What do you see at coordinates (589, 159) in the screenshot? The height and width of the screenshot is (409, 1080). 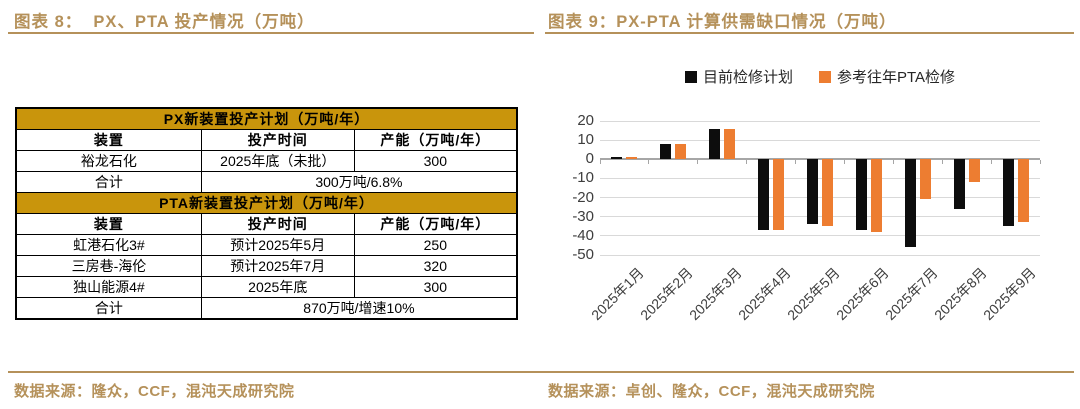 I see `y-tick-label: 0` at bounding box center [589, 159].